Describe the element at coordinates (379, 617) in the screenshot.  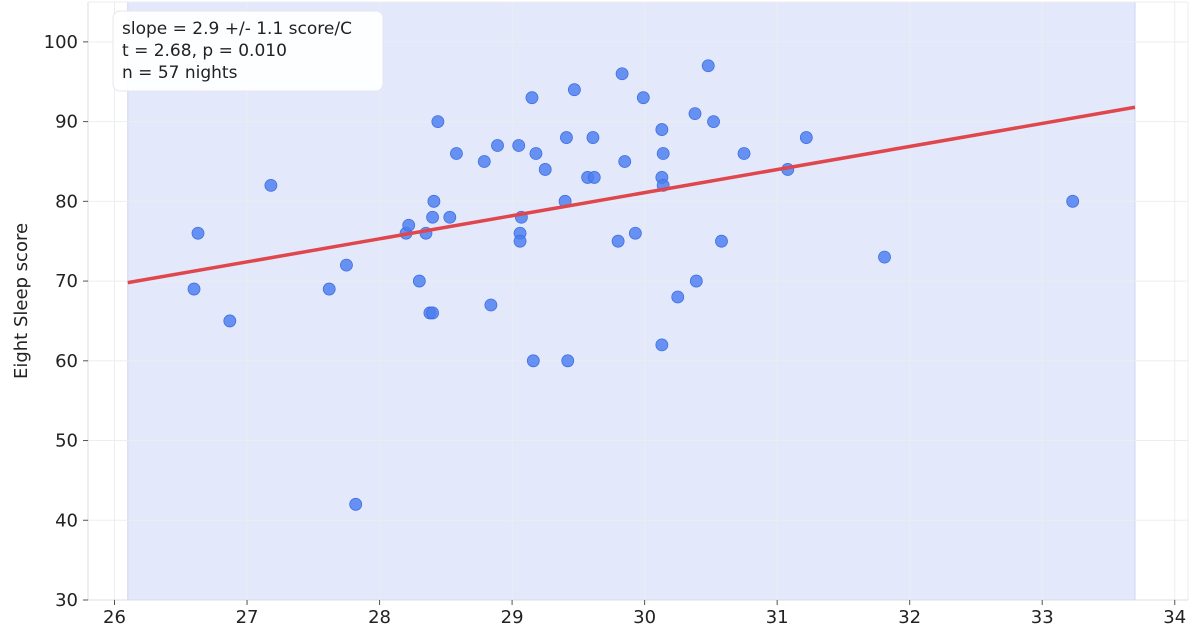
I see `x-tick-label: 28` at that location.